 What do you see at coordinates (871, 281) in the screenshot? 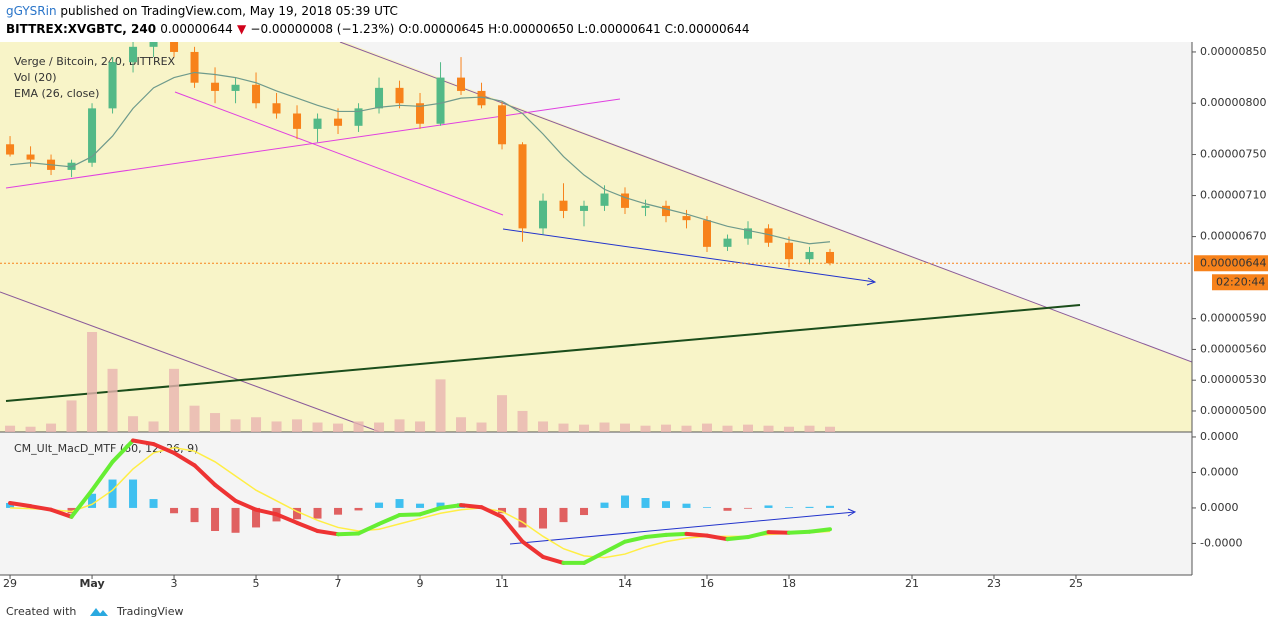
I see `arrow-head` at bounding box center [871, 281].